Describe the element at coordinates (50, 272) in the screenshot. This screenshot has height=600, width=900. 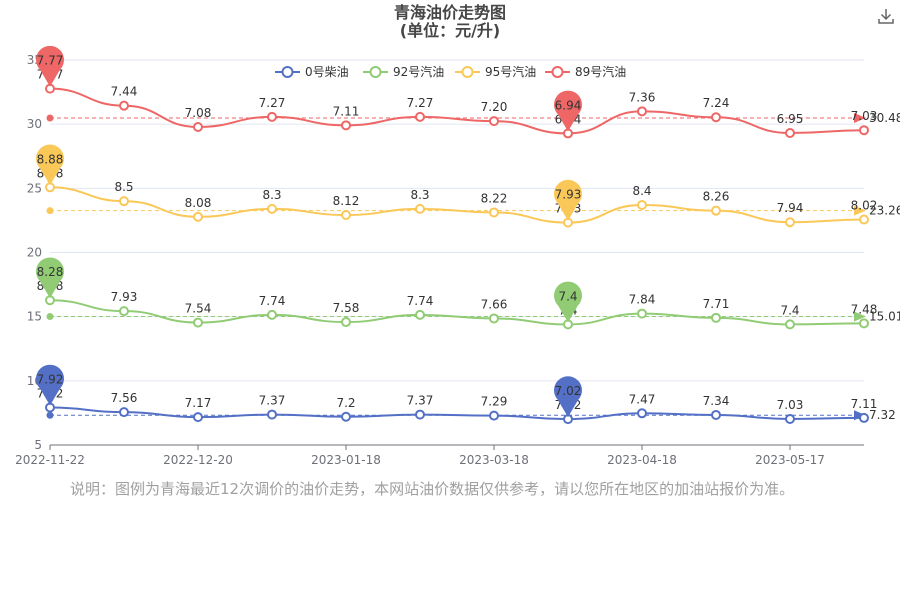
I see `max-pin-label: 8.28` at that location.